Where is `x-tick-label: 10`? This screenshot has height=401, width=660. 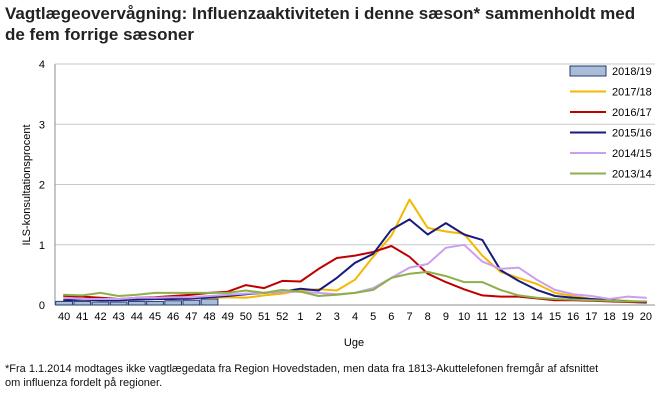
x-tick-label: 10 is located at coordinates (464, 317).